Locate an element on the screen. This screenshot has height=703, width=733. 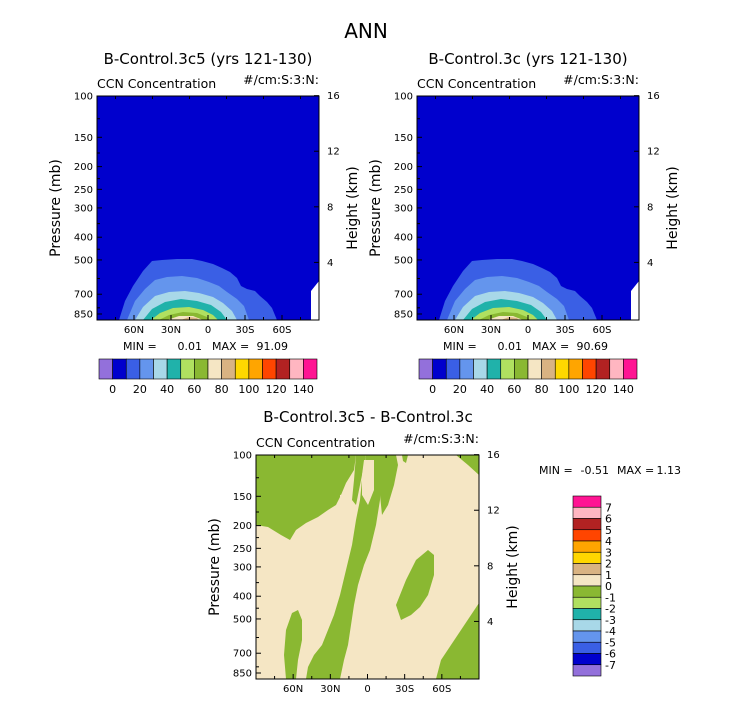
colorbar-label: 0 is located at coordinates (432, 389).